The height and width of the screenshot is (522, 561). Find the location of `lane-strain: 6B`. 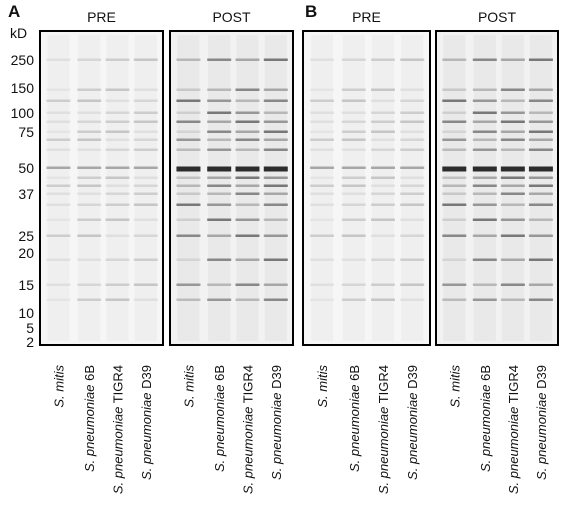

lane-strain: 6B is located at coordinates (485, 373).